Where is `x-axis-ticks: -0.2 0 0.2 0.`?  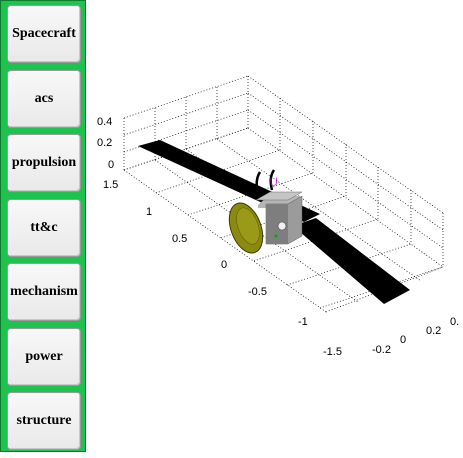
x-axis-ticks: -0.2 0 0.2 0. is located at coordinates (415, 336).